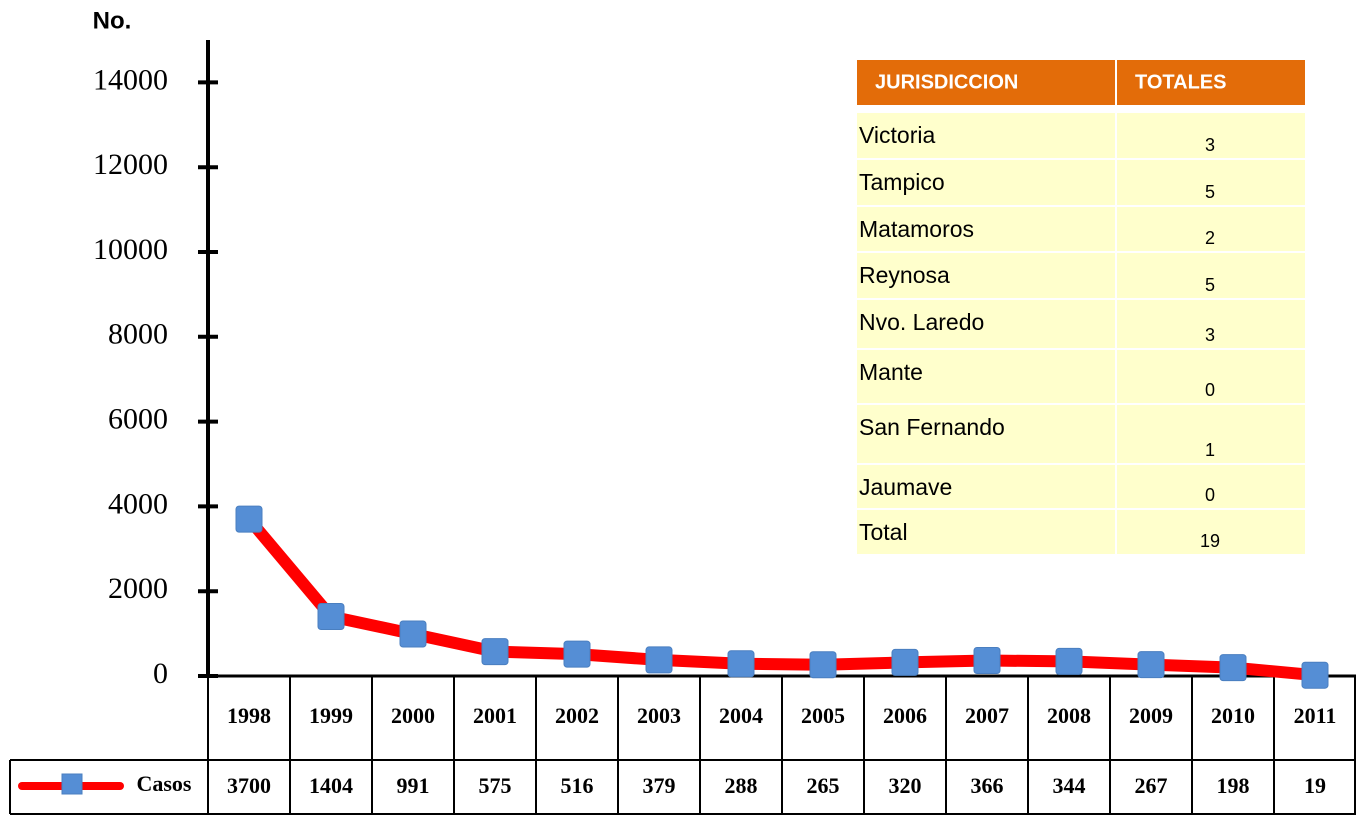 The width and height of the screenshot is (1356, 816). I want to click on x-tick-label: 2007, so click(987, 715).